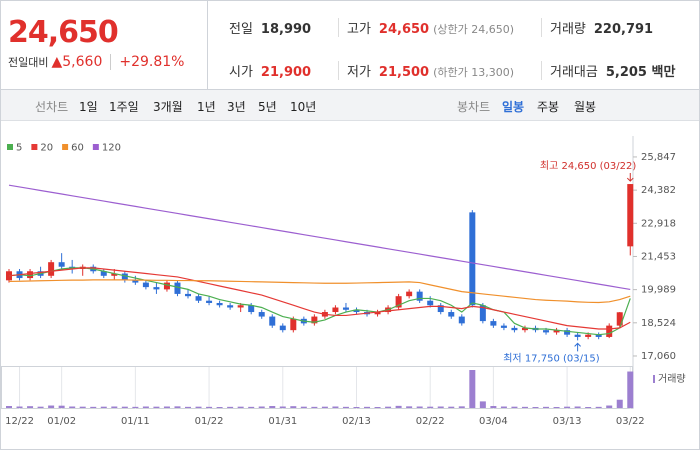 This screenshot has width=700, height=450. What do you see at coordinates (168, 107) in the screenshot?
I see `tab: 3개월` at bounding box center [168, 107].